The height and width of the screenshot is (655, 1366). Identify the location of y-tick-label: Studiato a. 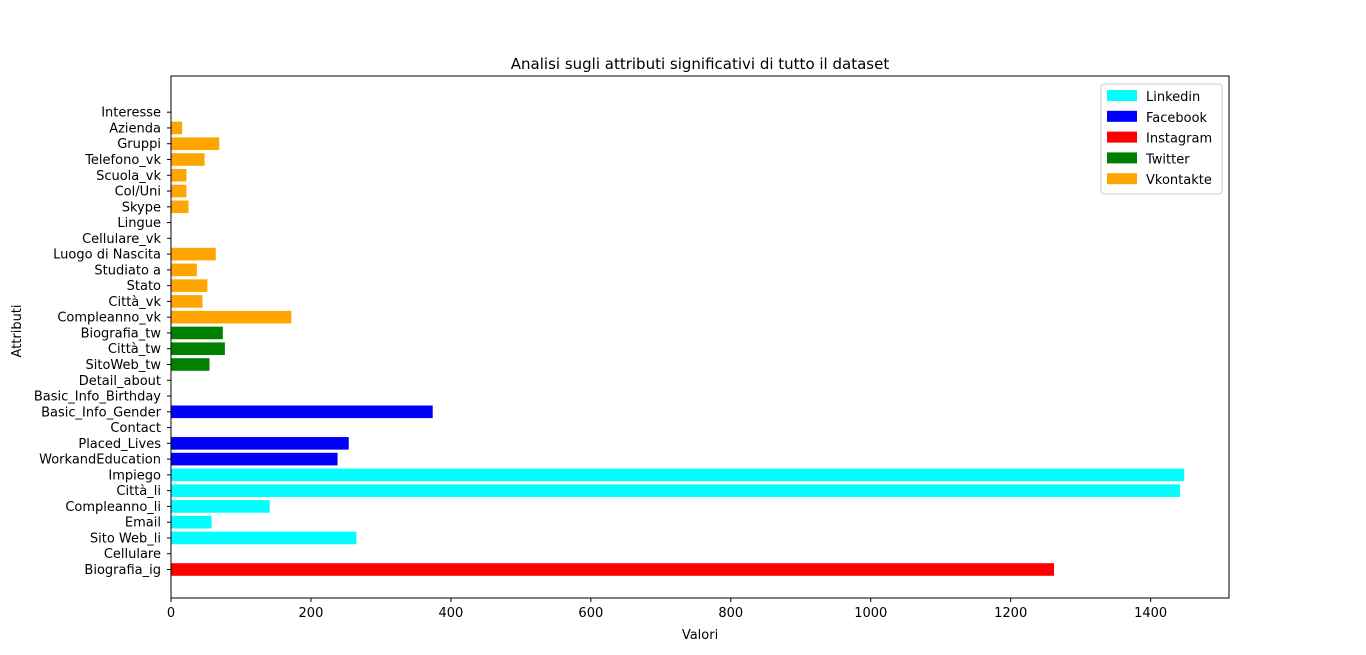
(127, 270).